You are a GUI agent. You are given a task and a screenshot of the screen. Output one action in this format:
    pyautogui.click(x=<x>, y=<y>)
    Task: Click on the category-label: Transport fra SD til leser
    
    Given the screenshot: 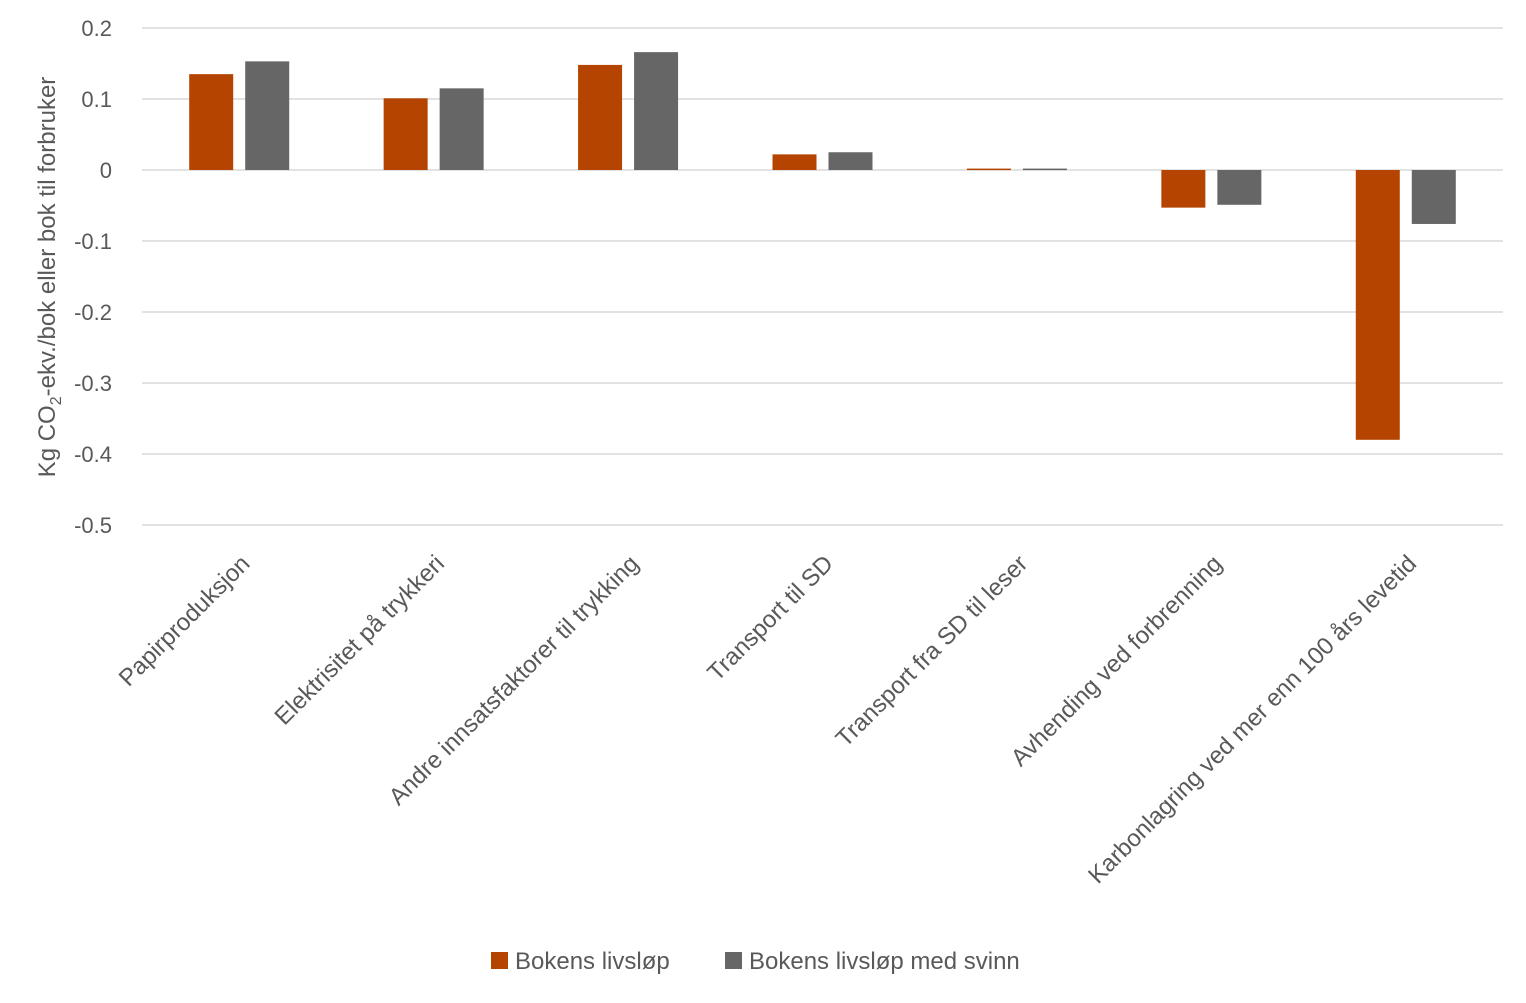 What is the action you would take?
    pyautogui.click(x=932, y=651)
    